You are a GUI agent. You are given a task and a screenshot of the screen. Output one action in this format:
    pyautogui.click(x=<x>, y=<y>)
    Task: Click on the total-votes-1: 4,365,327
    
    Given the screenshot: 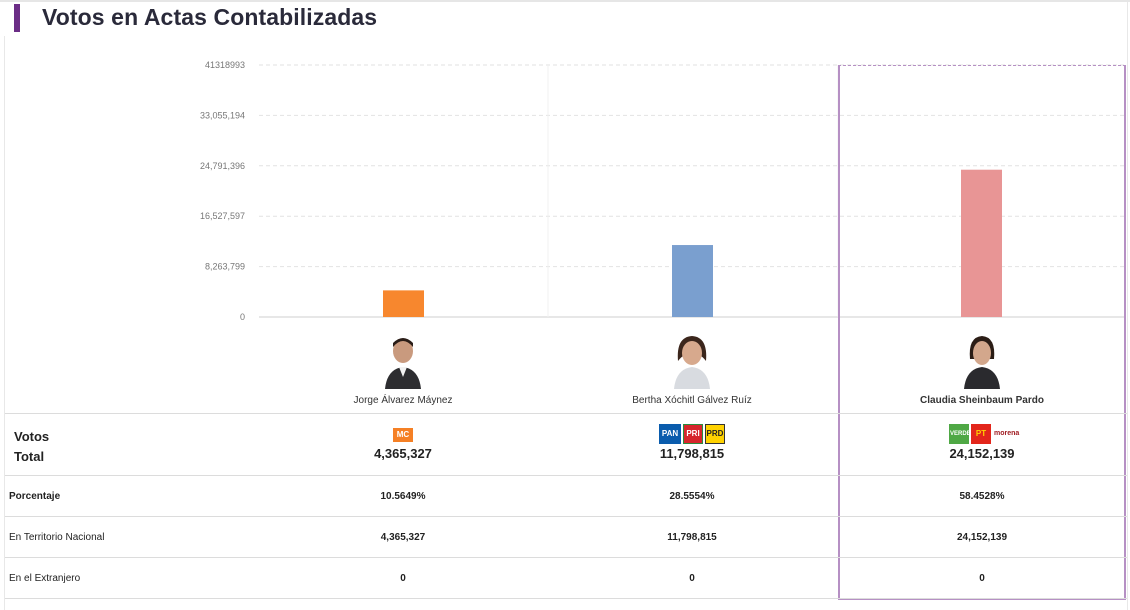 What is the action you would take?
    pyautogui.click(x=403, y=453)
    